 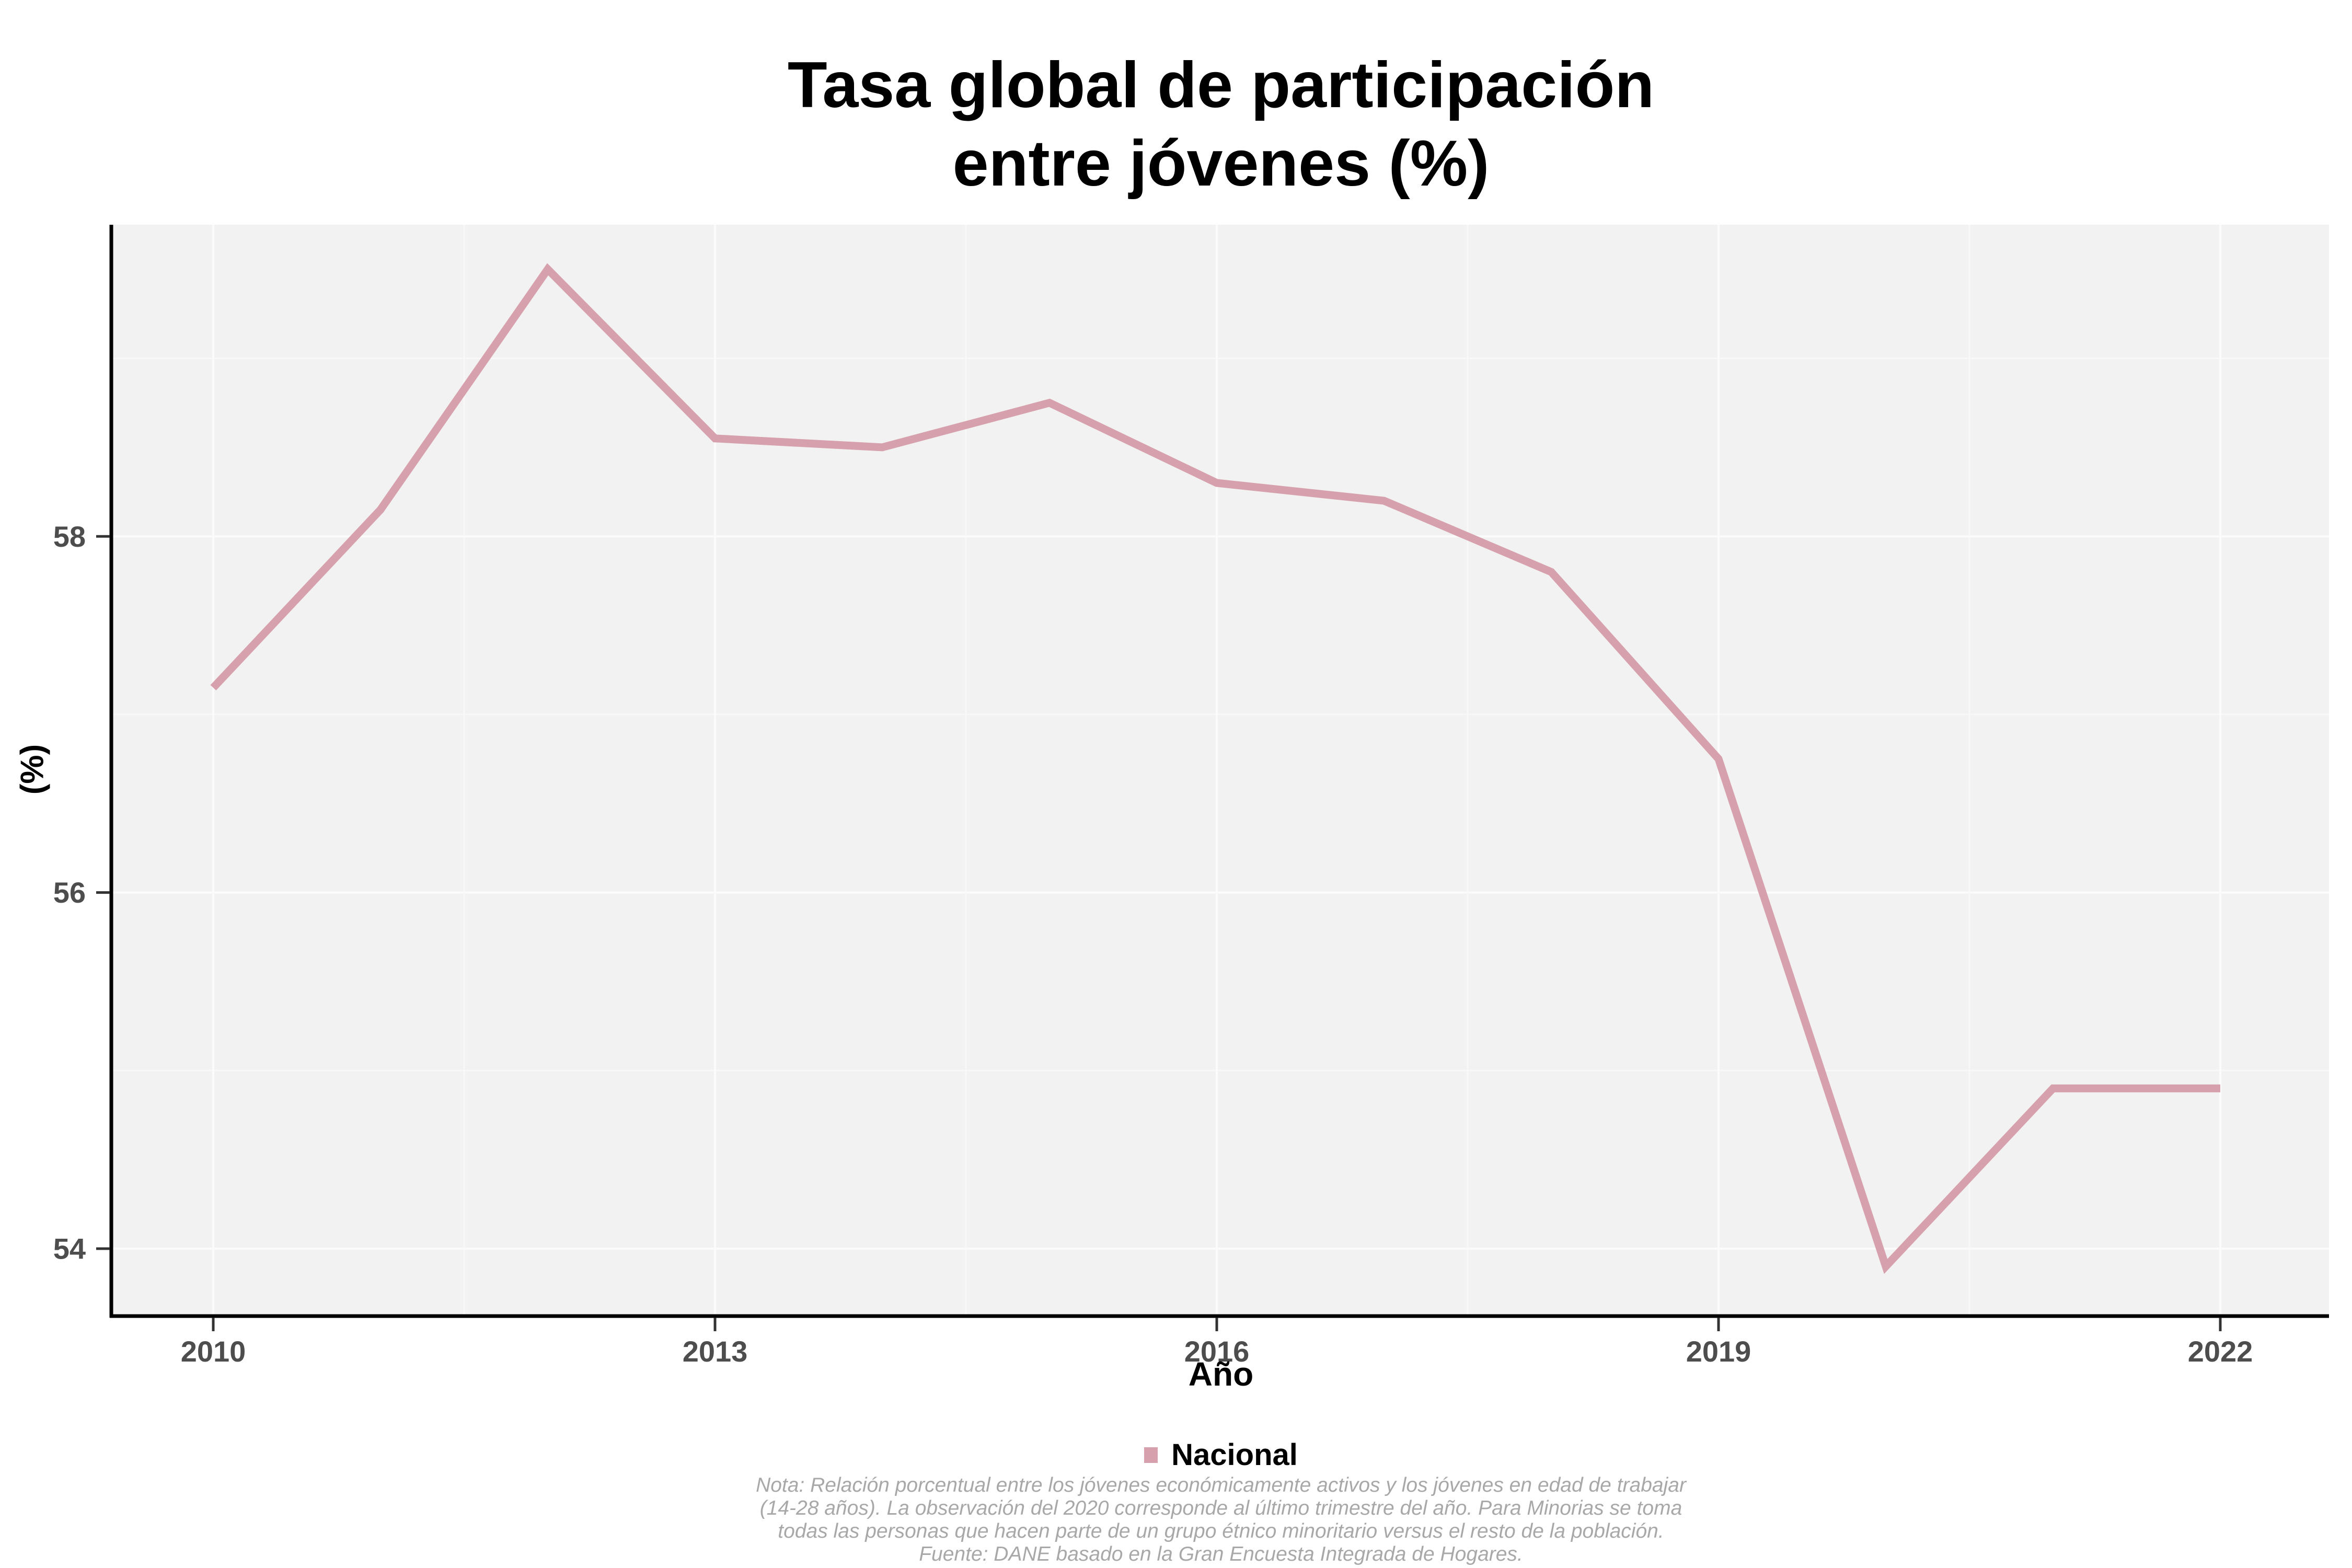 I want to click on x-tick-label: 2022, so click(x=2220, y=1351).